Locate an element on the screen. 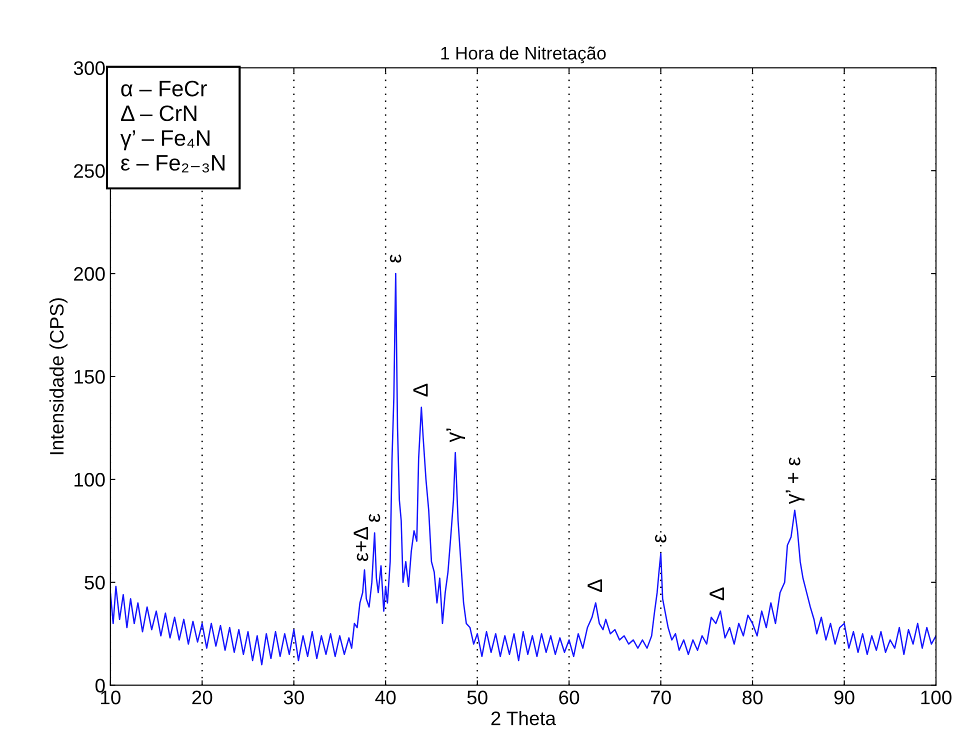  annotation: ε+Δ is located at coordinates (361, 544).